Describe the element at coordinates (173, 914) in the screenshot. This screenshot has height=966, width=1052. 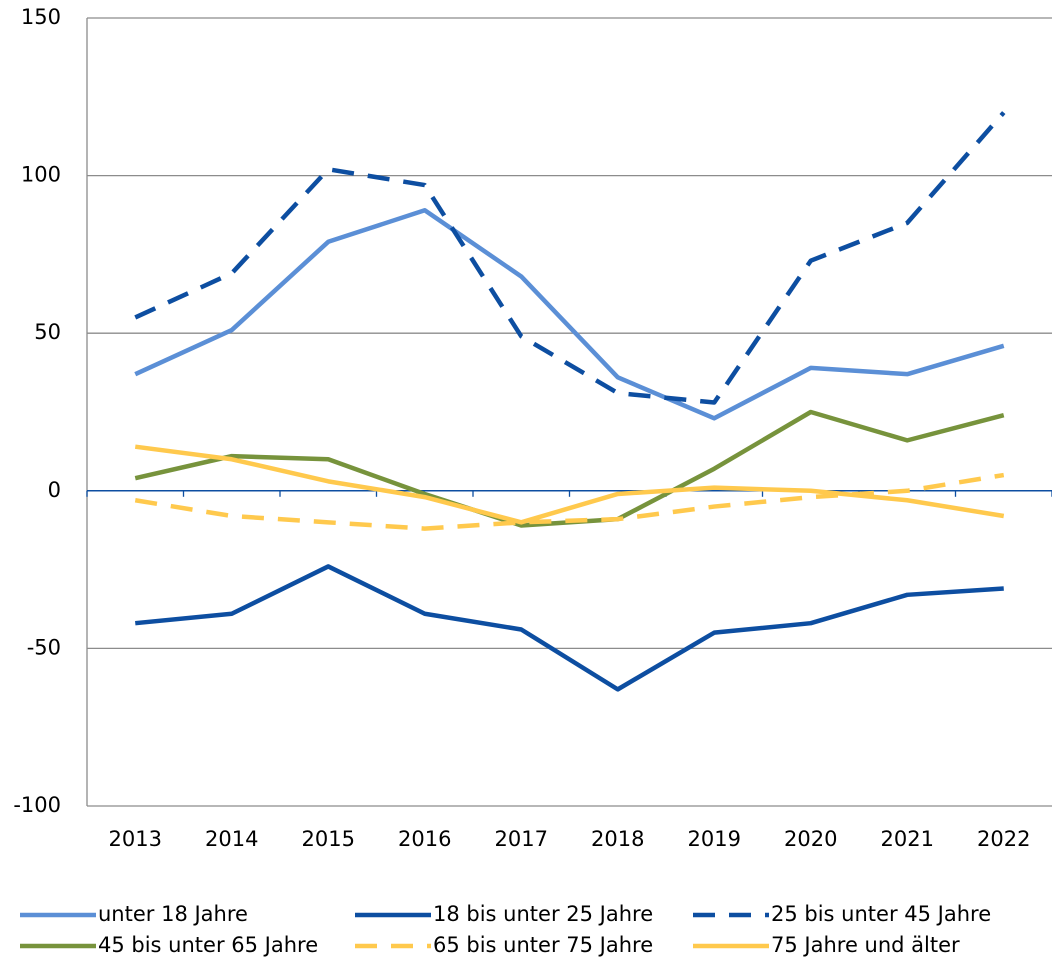
I see `legend-label: unter 18 Jahre` at that location.